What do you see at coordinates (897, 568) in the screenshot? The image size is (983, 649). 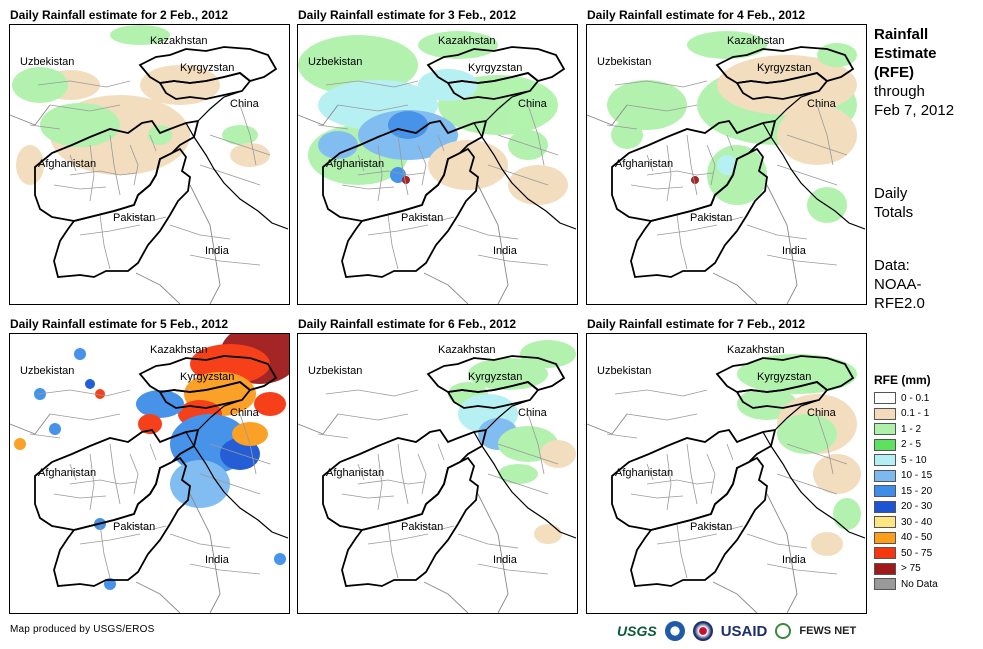 I see `legend-item: > 75` at bounding box center [897, 568].